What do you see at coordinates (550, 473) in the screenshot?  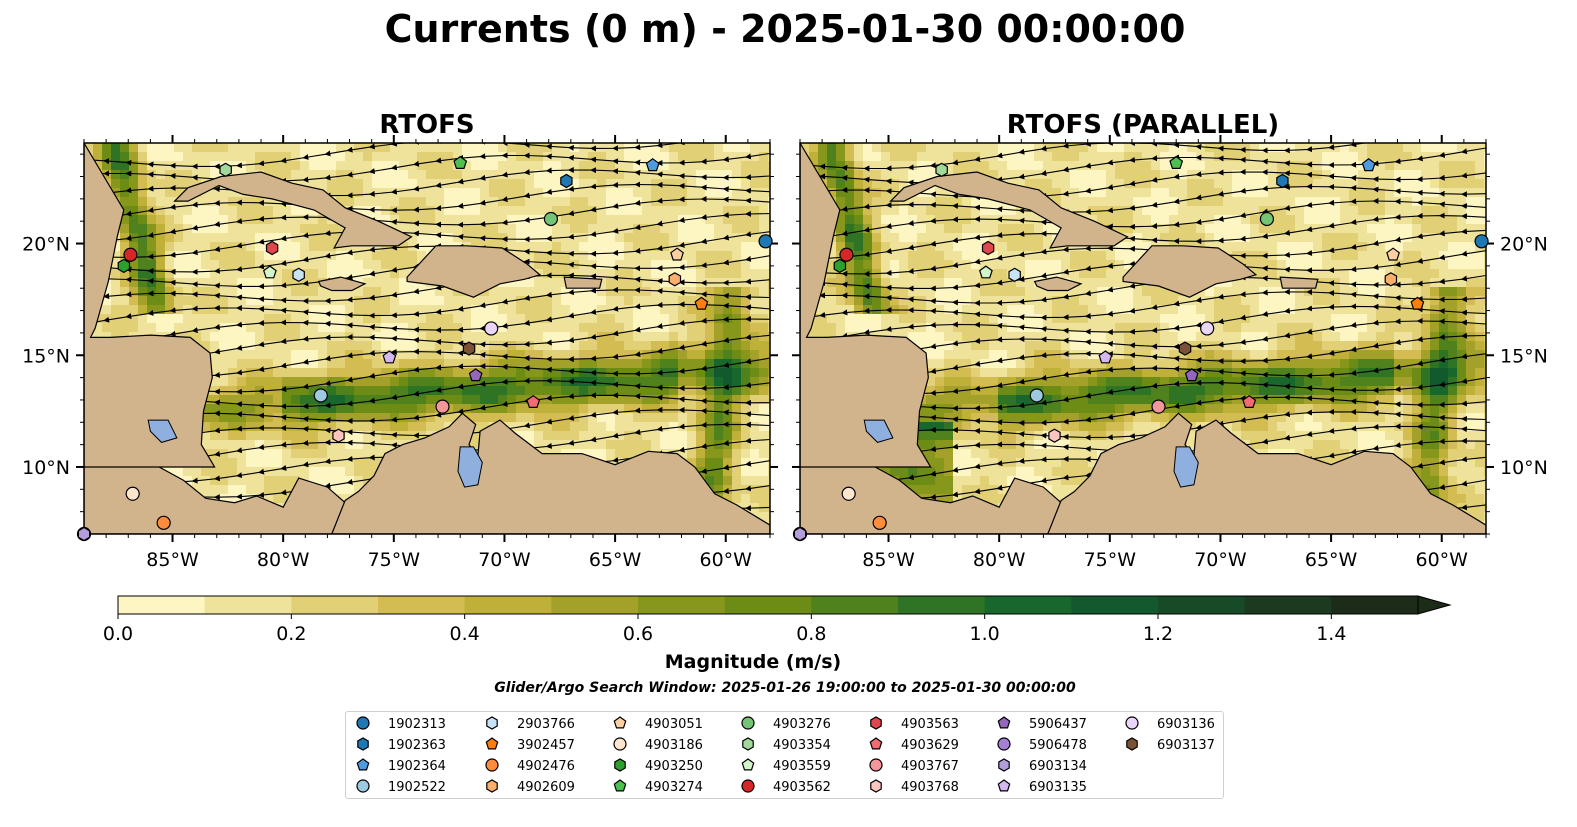 I see `land-southAmerica` at bounding box center [550, 473].